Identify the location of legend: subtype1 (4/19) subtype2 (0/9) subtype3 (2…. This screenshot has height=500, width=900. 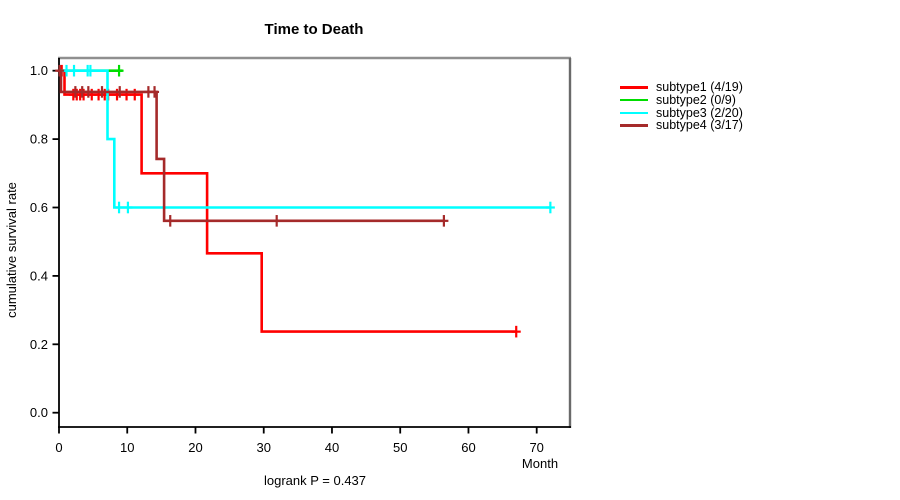
(681, 106).